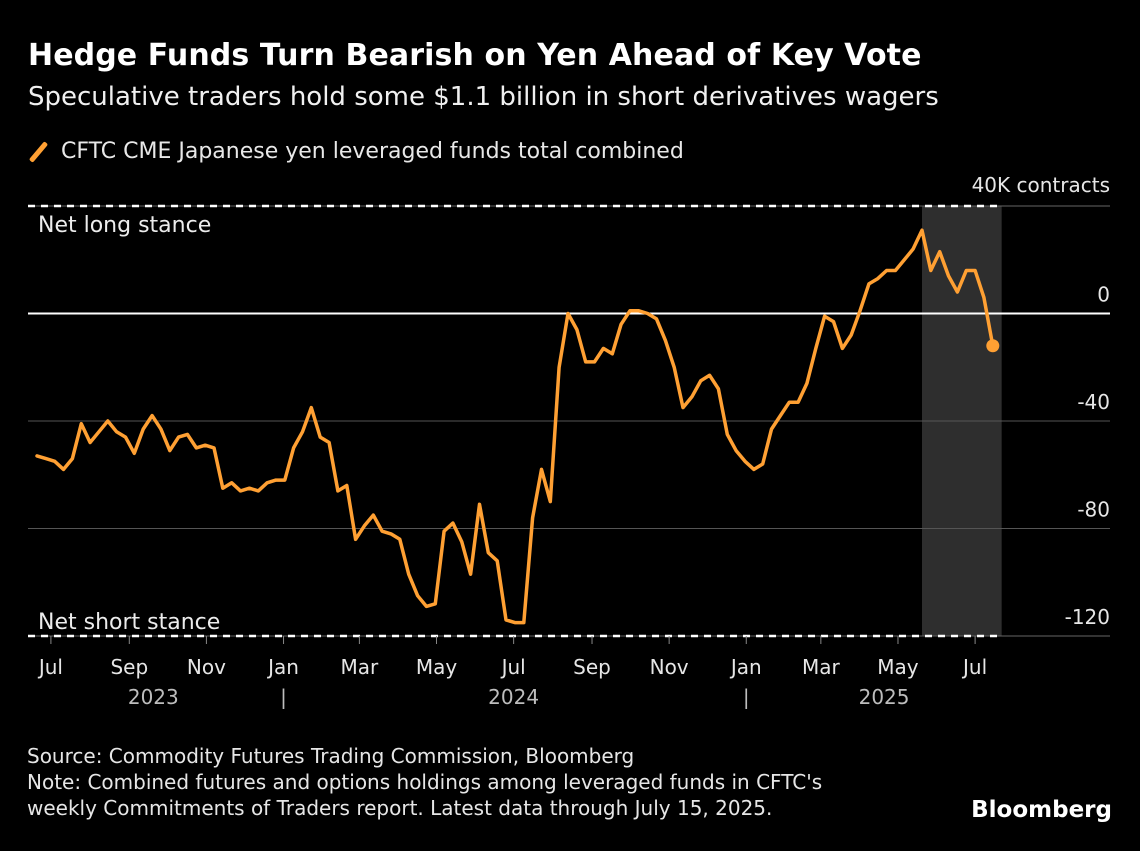 This screenshot has width=1140, height=851. What do you see at coordinates (153, 697) in the screenshot?
I see `year-label: 2023` at bounding box center [153, 697].